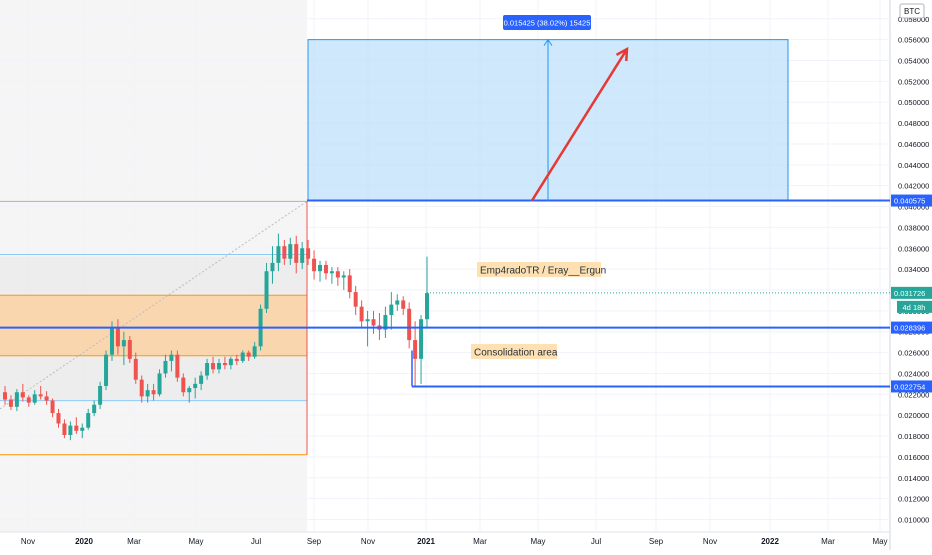 The image size is (932, 555). Describe the element at coordinates (547, 22) in the screenshot. I see `target-measure-tag` at that location.